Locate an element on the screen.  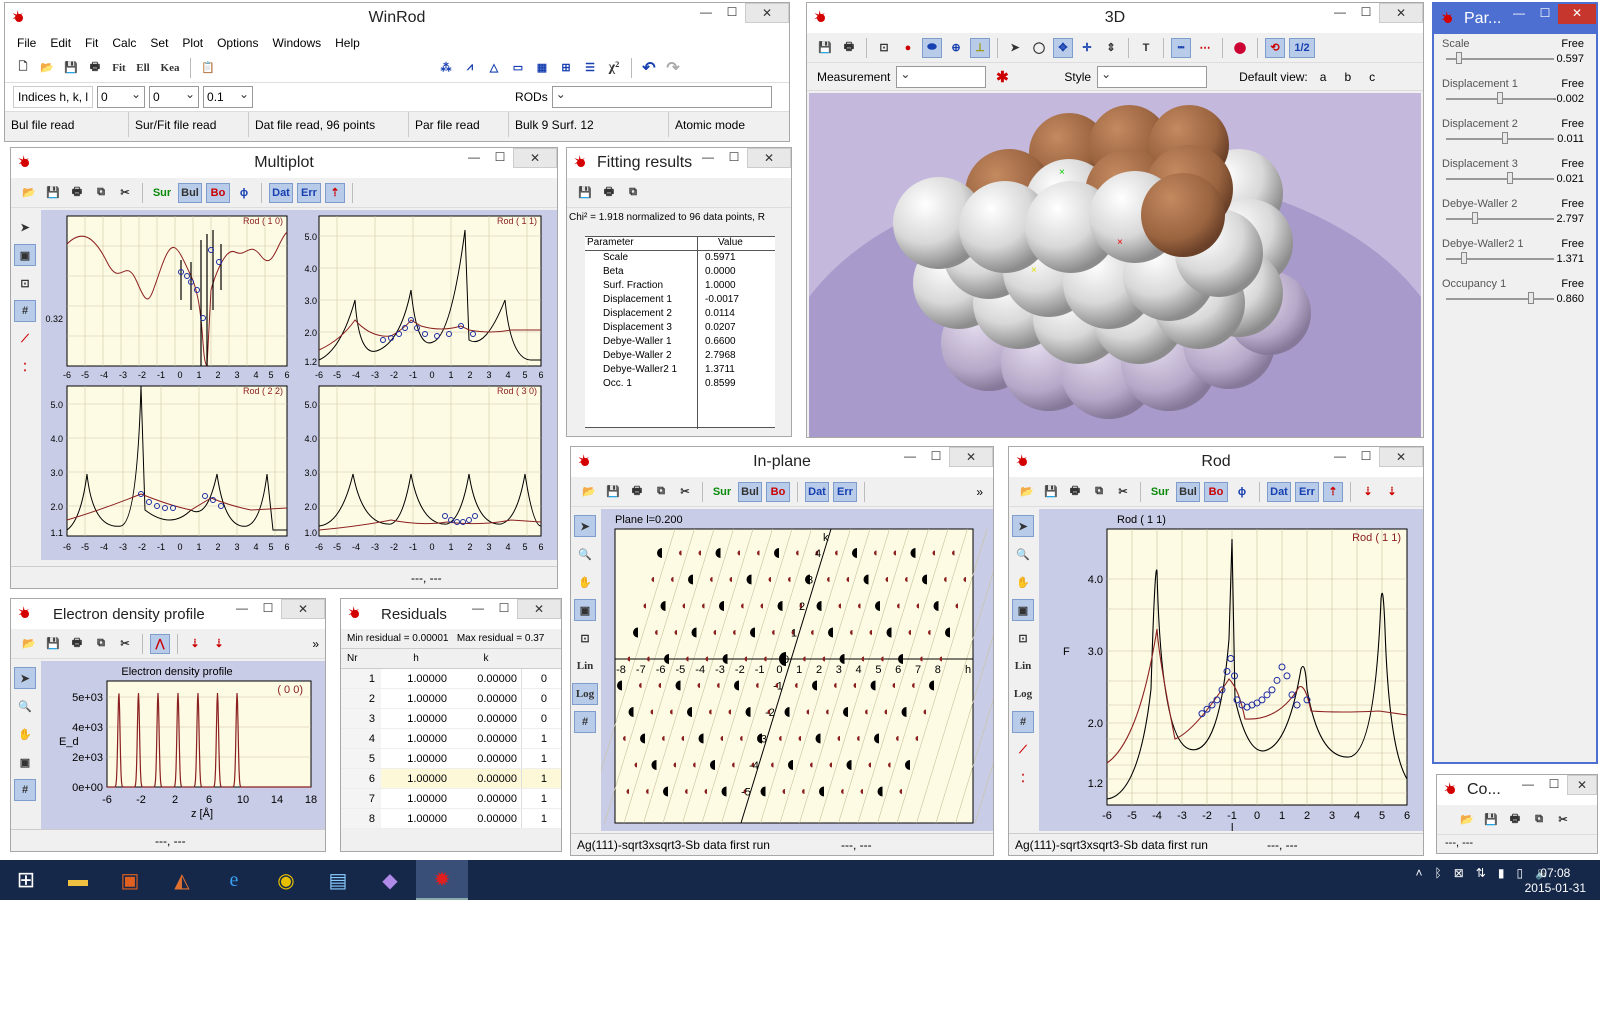
points-style-icon: ⁚ is located at coordinates (25, 367).